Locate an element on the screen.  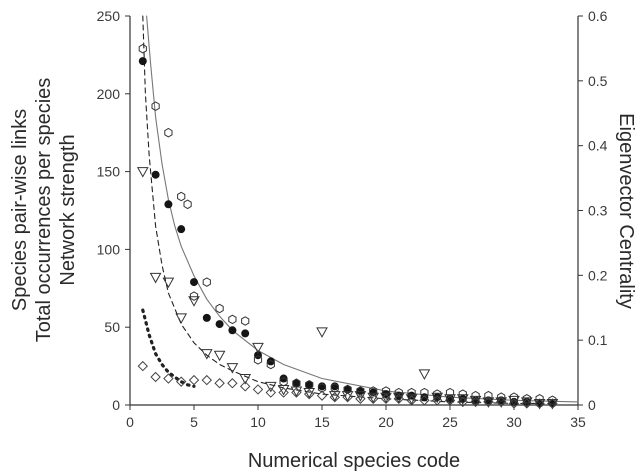
y-tick-label: 0 is located at coordinates (116, 405).